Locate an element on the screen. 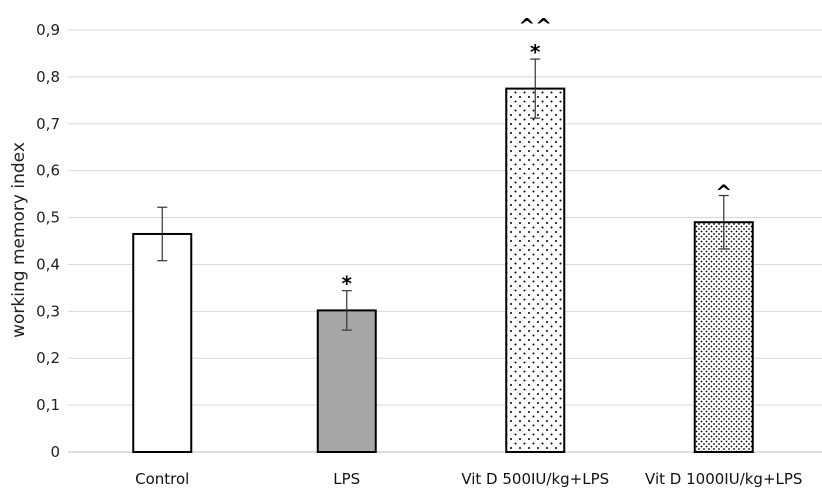 This screenshot has height=490, width=822. y-tick-label: 0,5 is located at coordinates (48, 218).